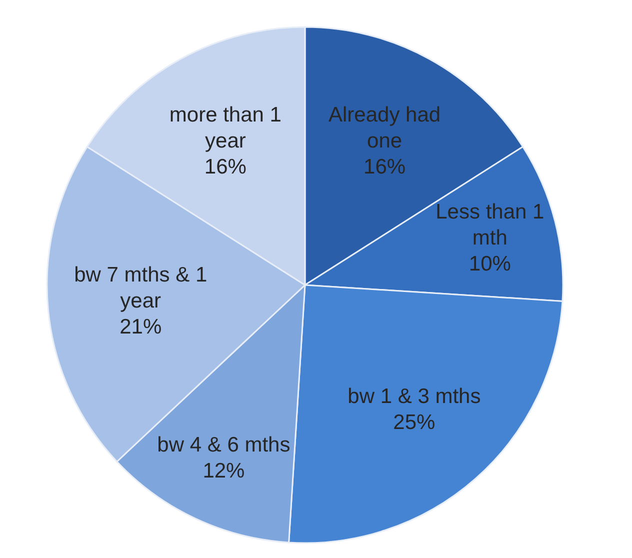  Describe the element at coordinates (490, 225) in the screenshot. I see `slice-label: Less than 1 mth` at that location.